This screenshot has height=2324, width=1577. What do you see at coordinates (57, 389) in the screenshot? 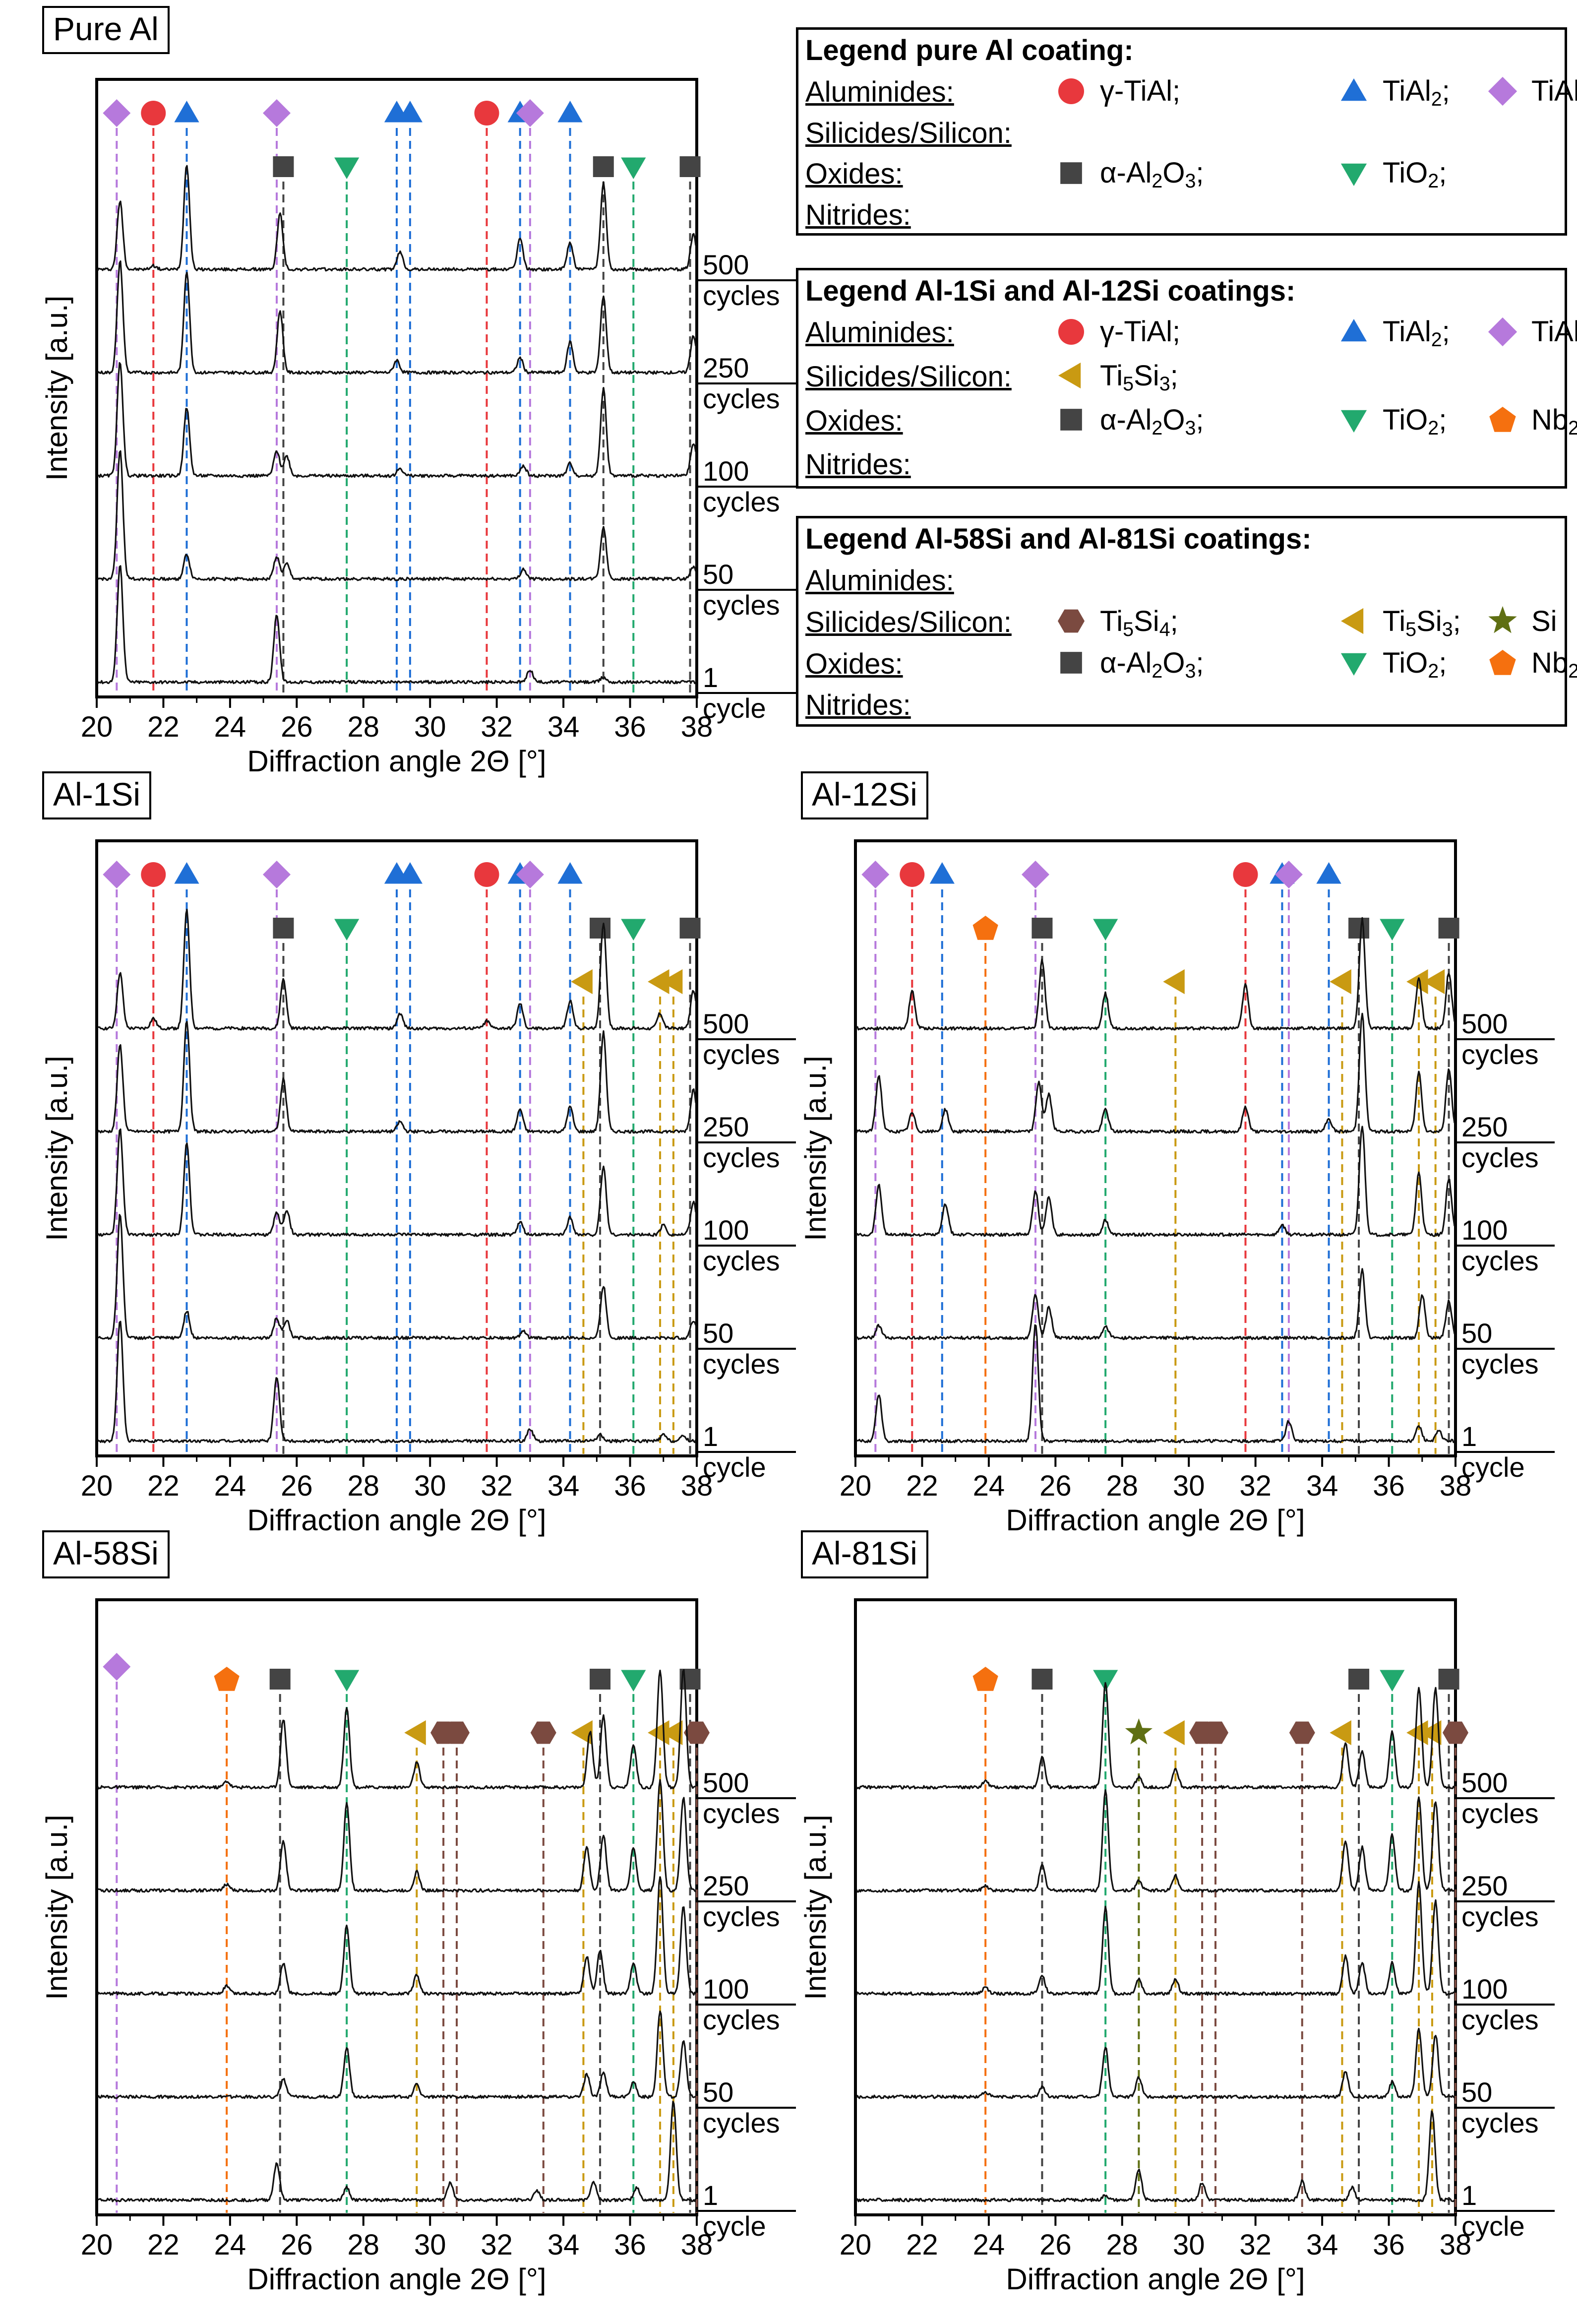
I see `y-axis-label: Intensity [a.u.]` at bounding box center [57, 389].